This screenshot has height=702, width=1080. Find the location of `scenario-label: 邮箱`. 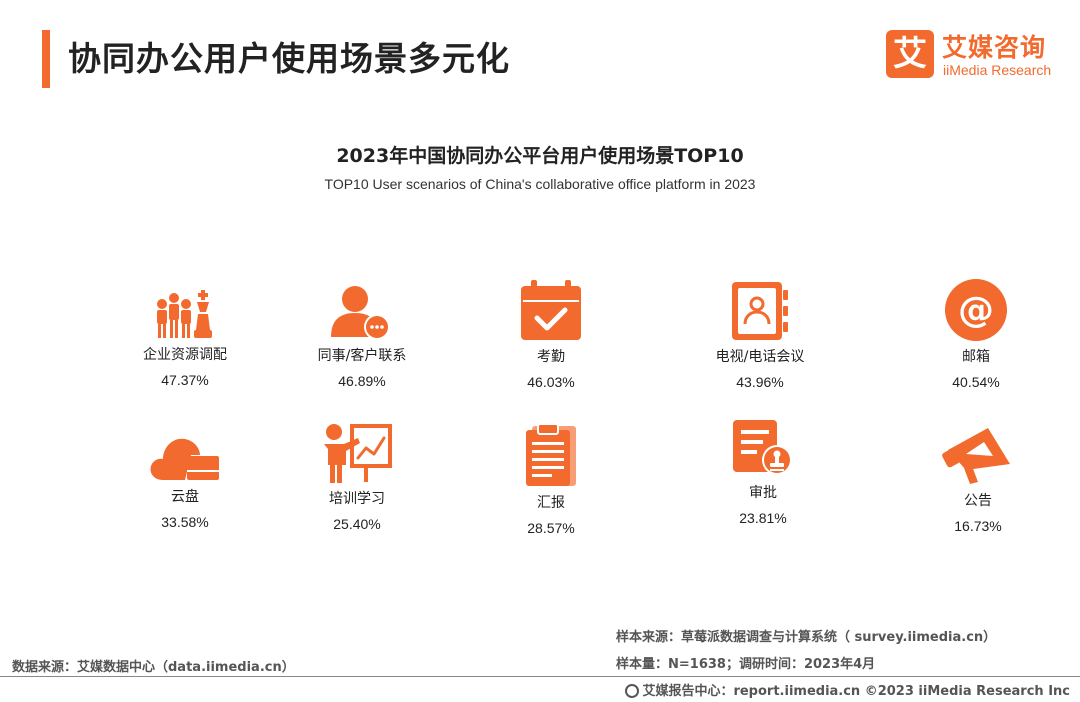

scenario-label: 邮箱 is located at coordinates (976, 357).